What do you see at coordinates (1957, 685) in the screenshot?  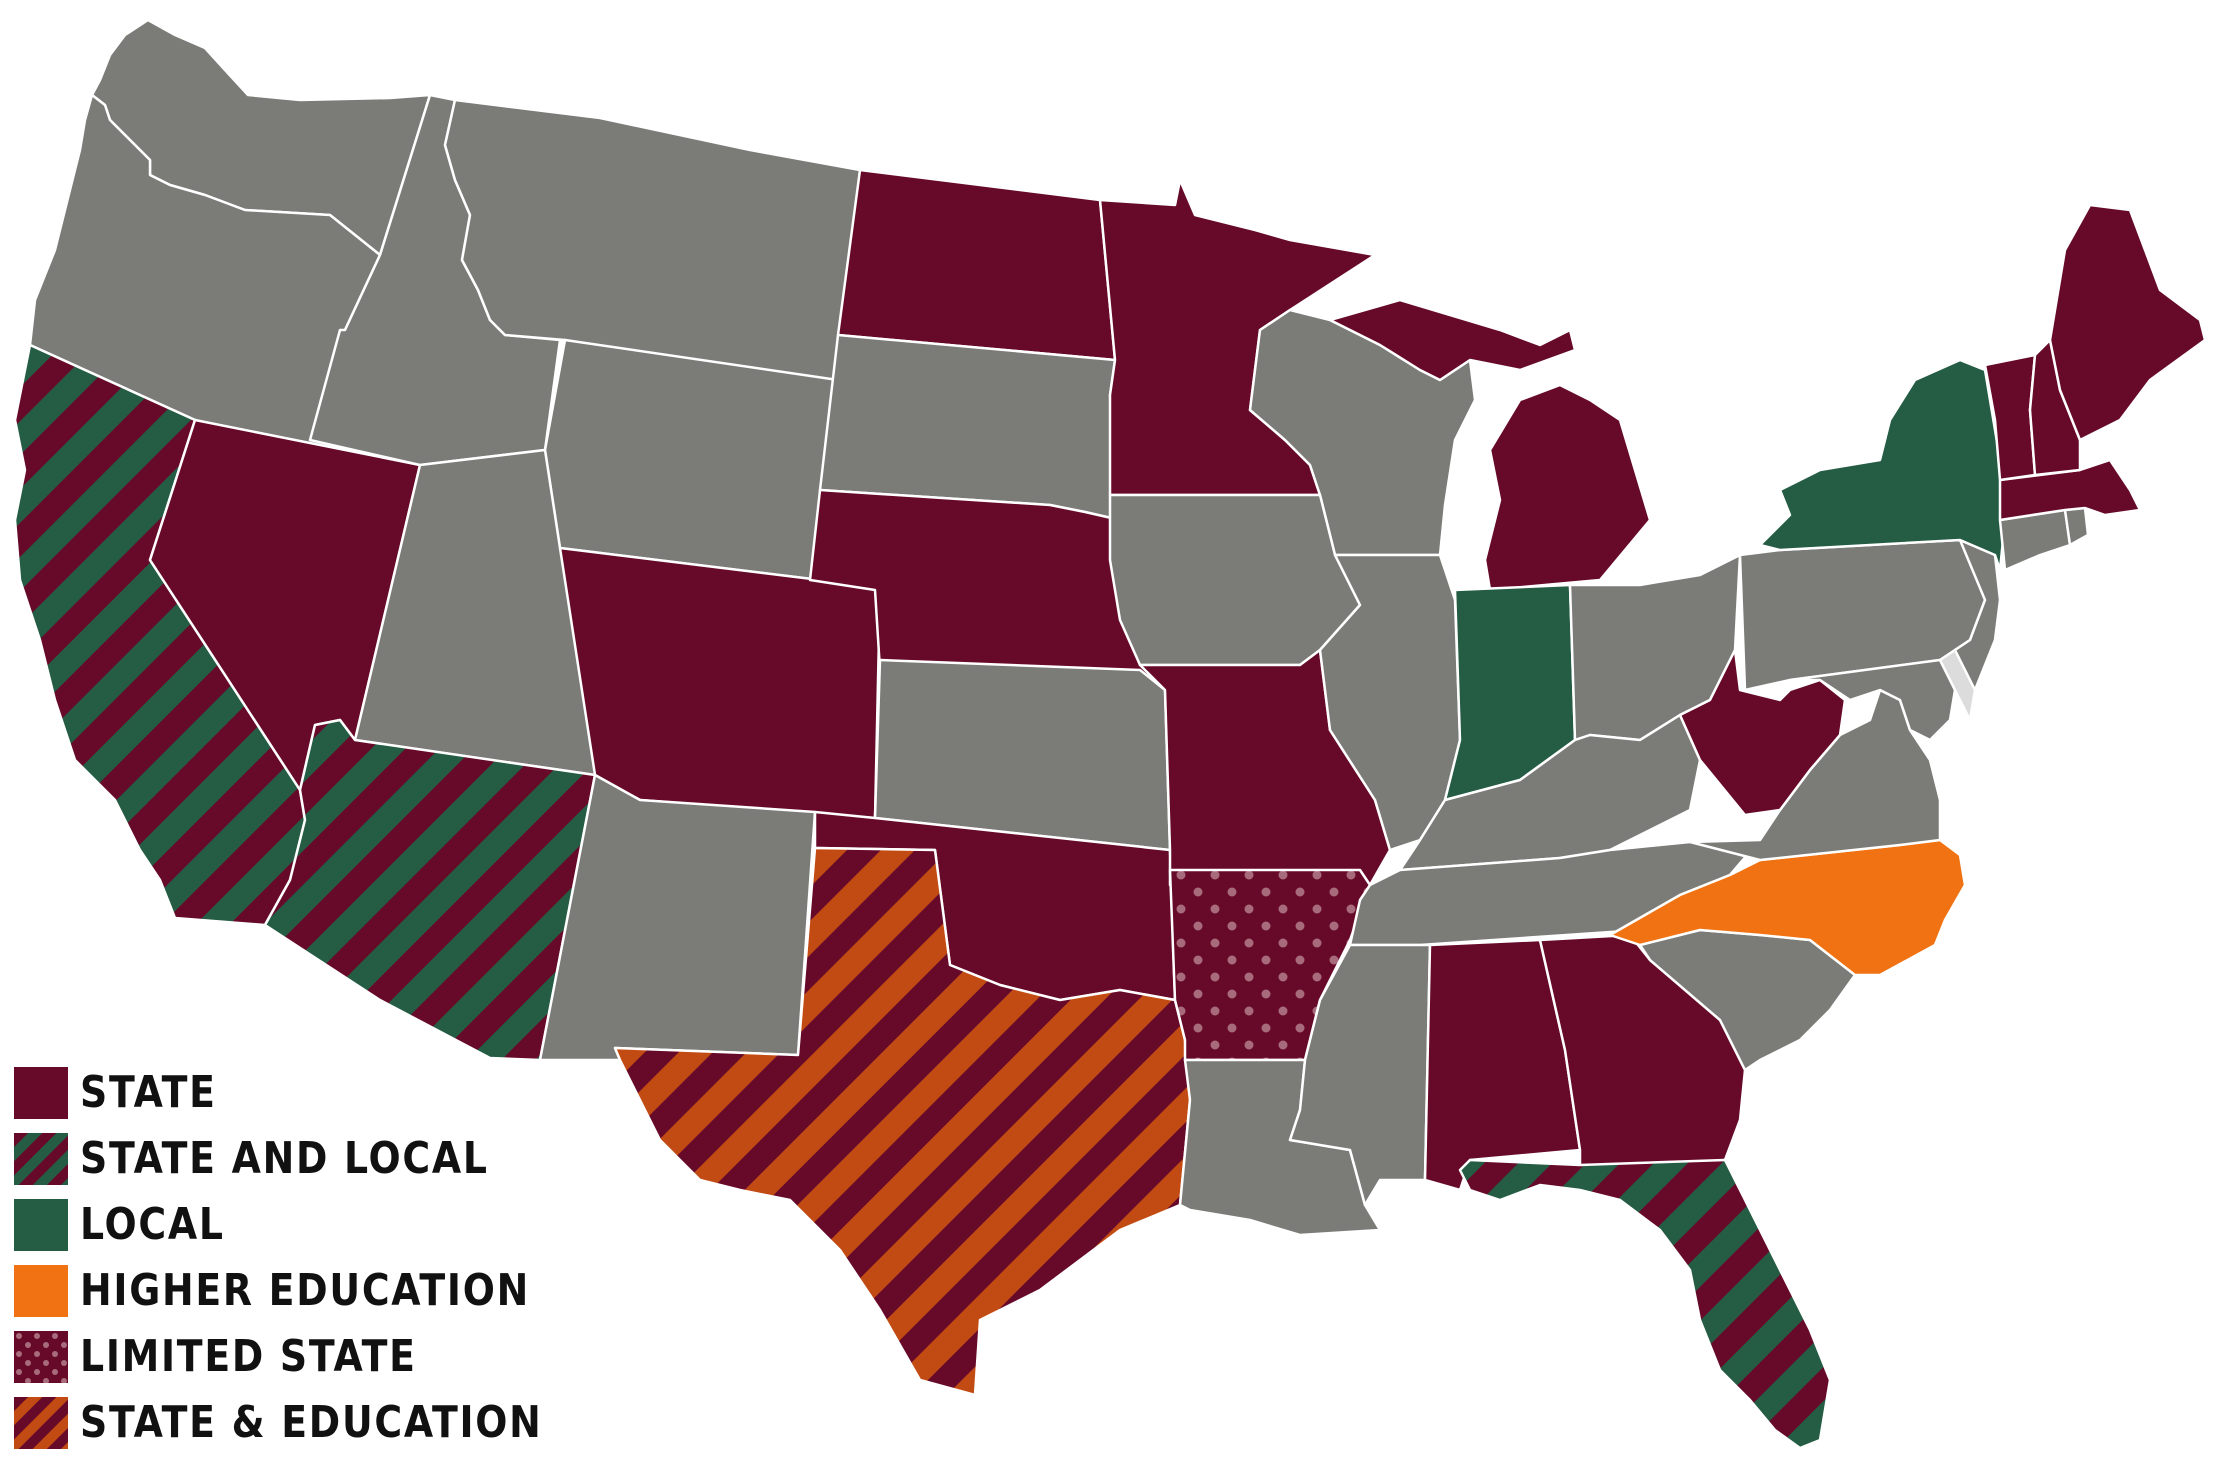 I see `state-DE` at bounding box center [1957, 685].